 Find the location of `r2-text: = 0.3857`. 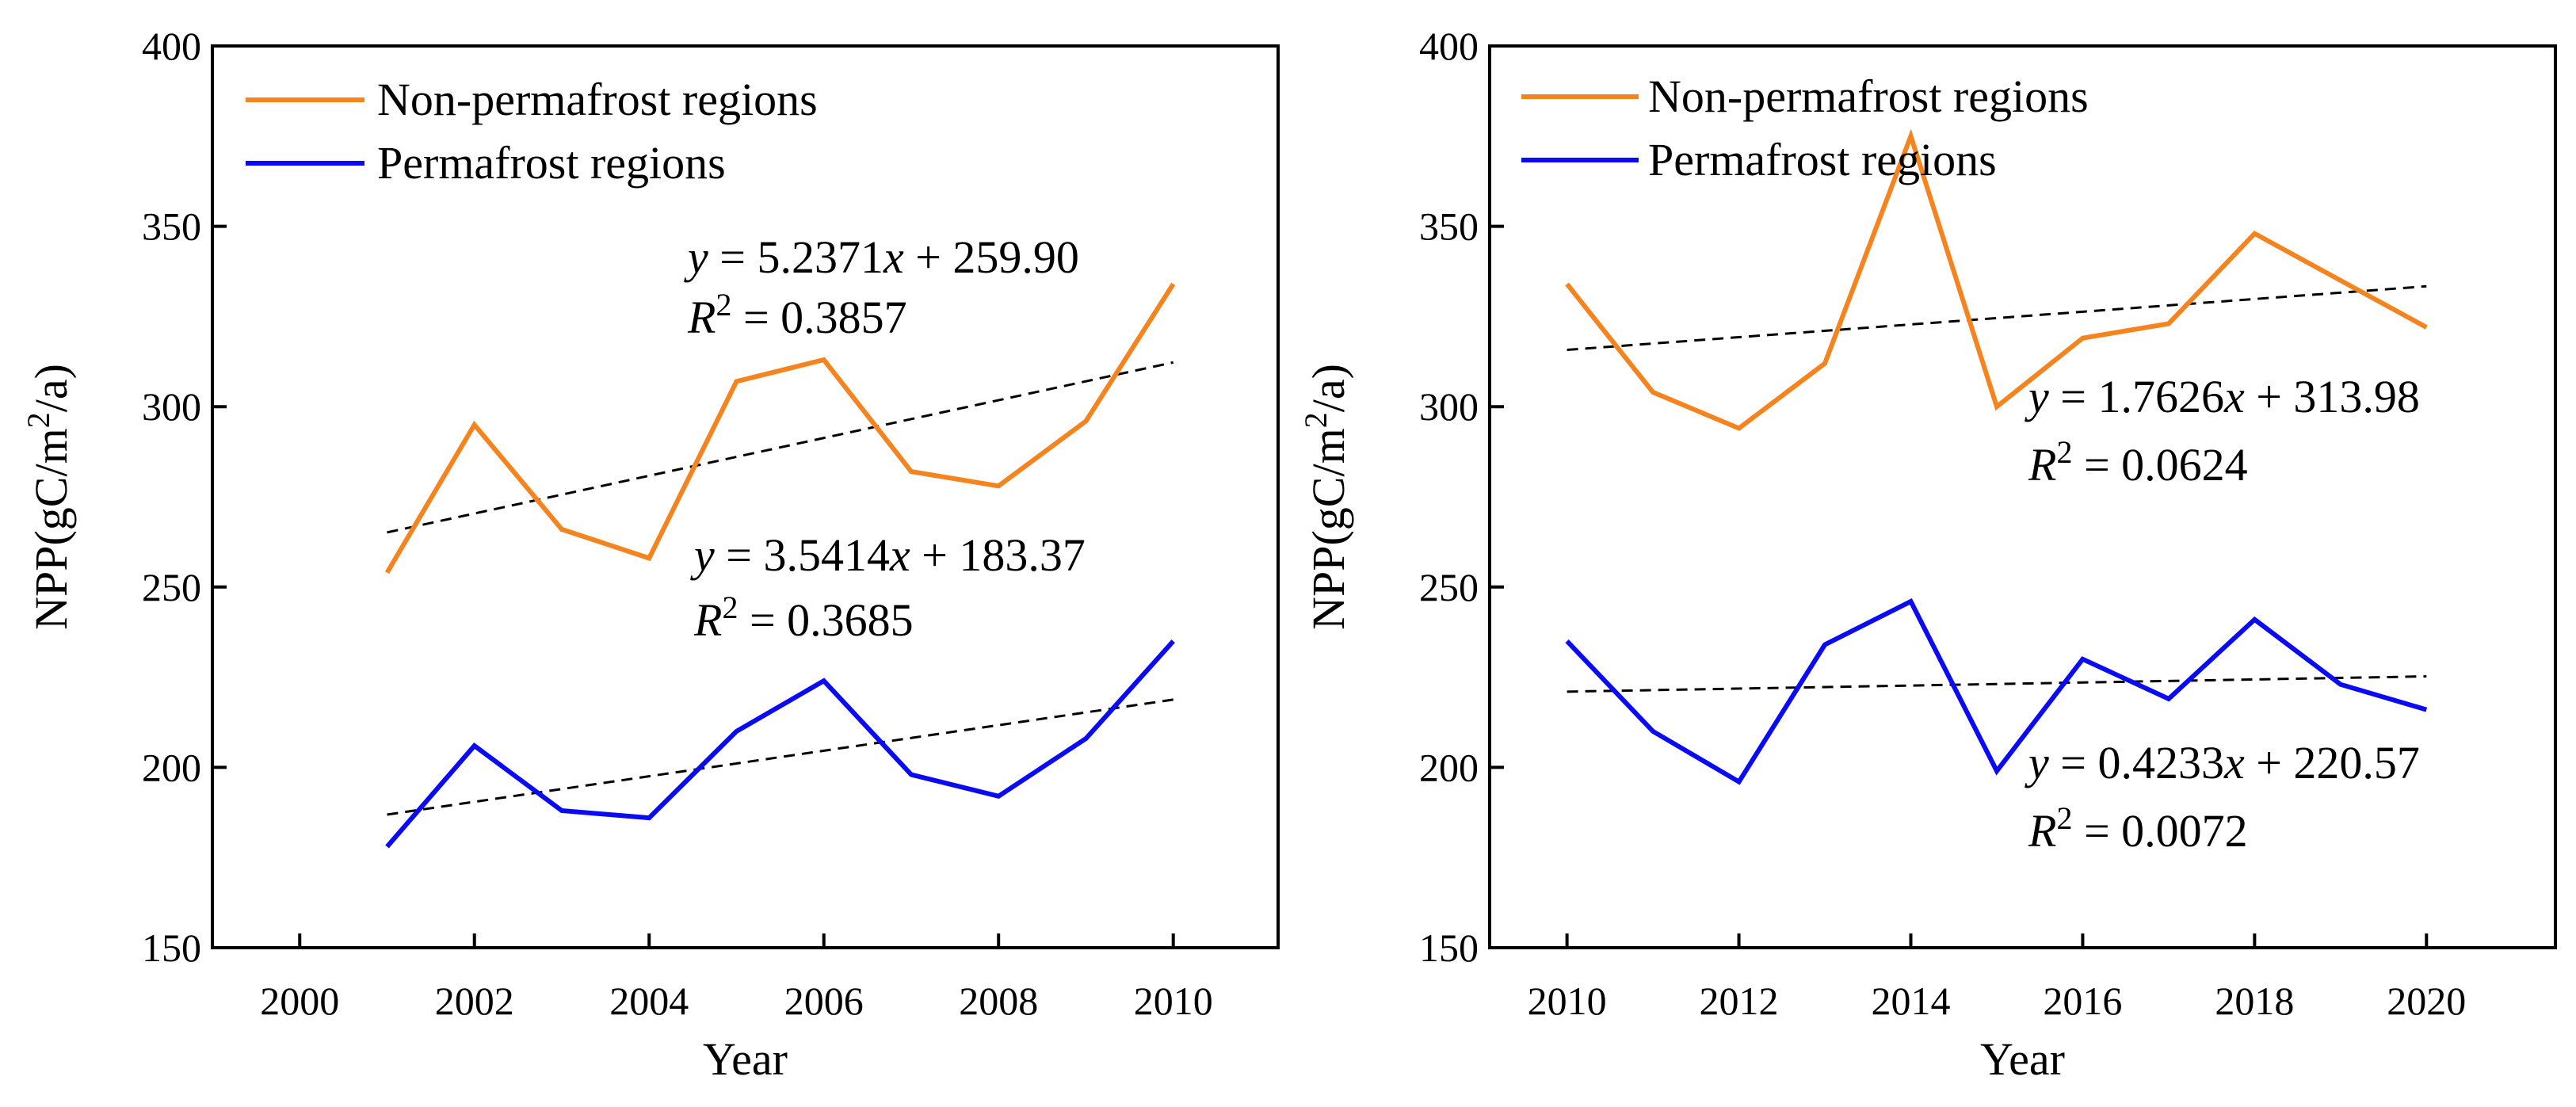

r2-text: = 0.3857 is located at coordinates (818, 317).